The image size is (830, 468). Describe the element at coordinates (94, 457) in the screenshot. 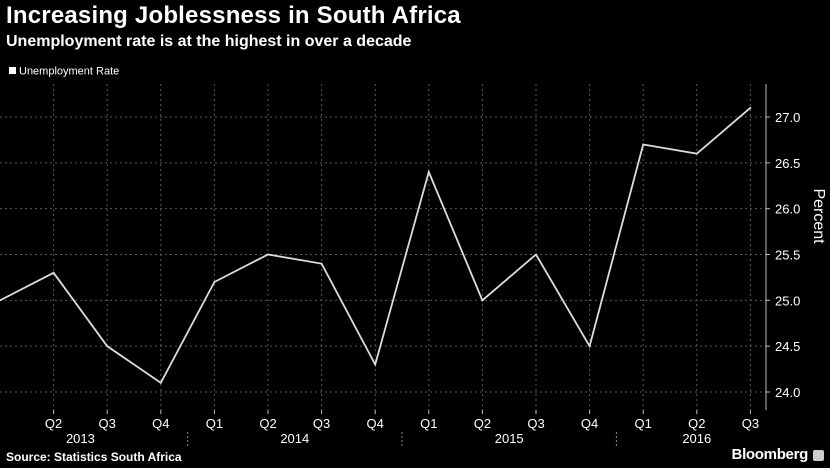

I see `source-note: Source: Statistics South Africa` at that location.